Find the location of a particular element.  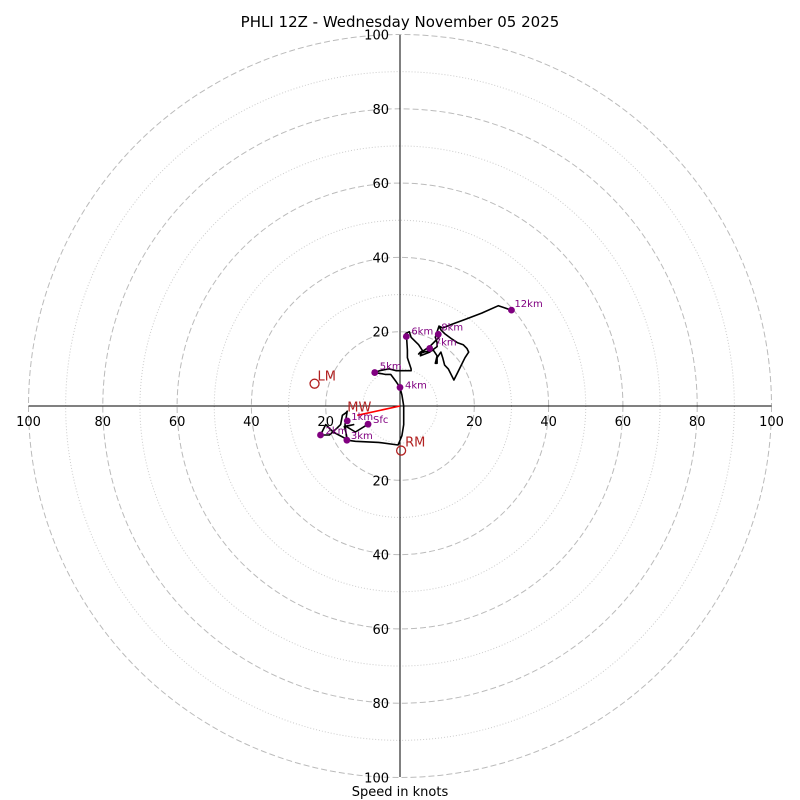

mean-wind-arrow is located at coordinates (379, 411).